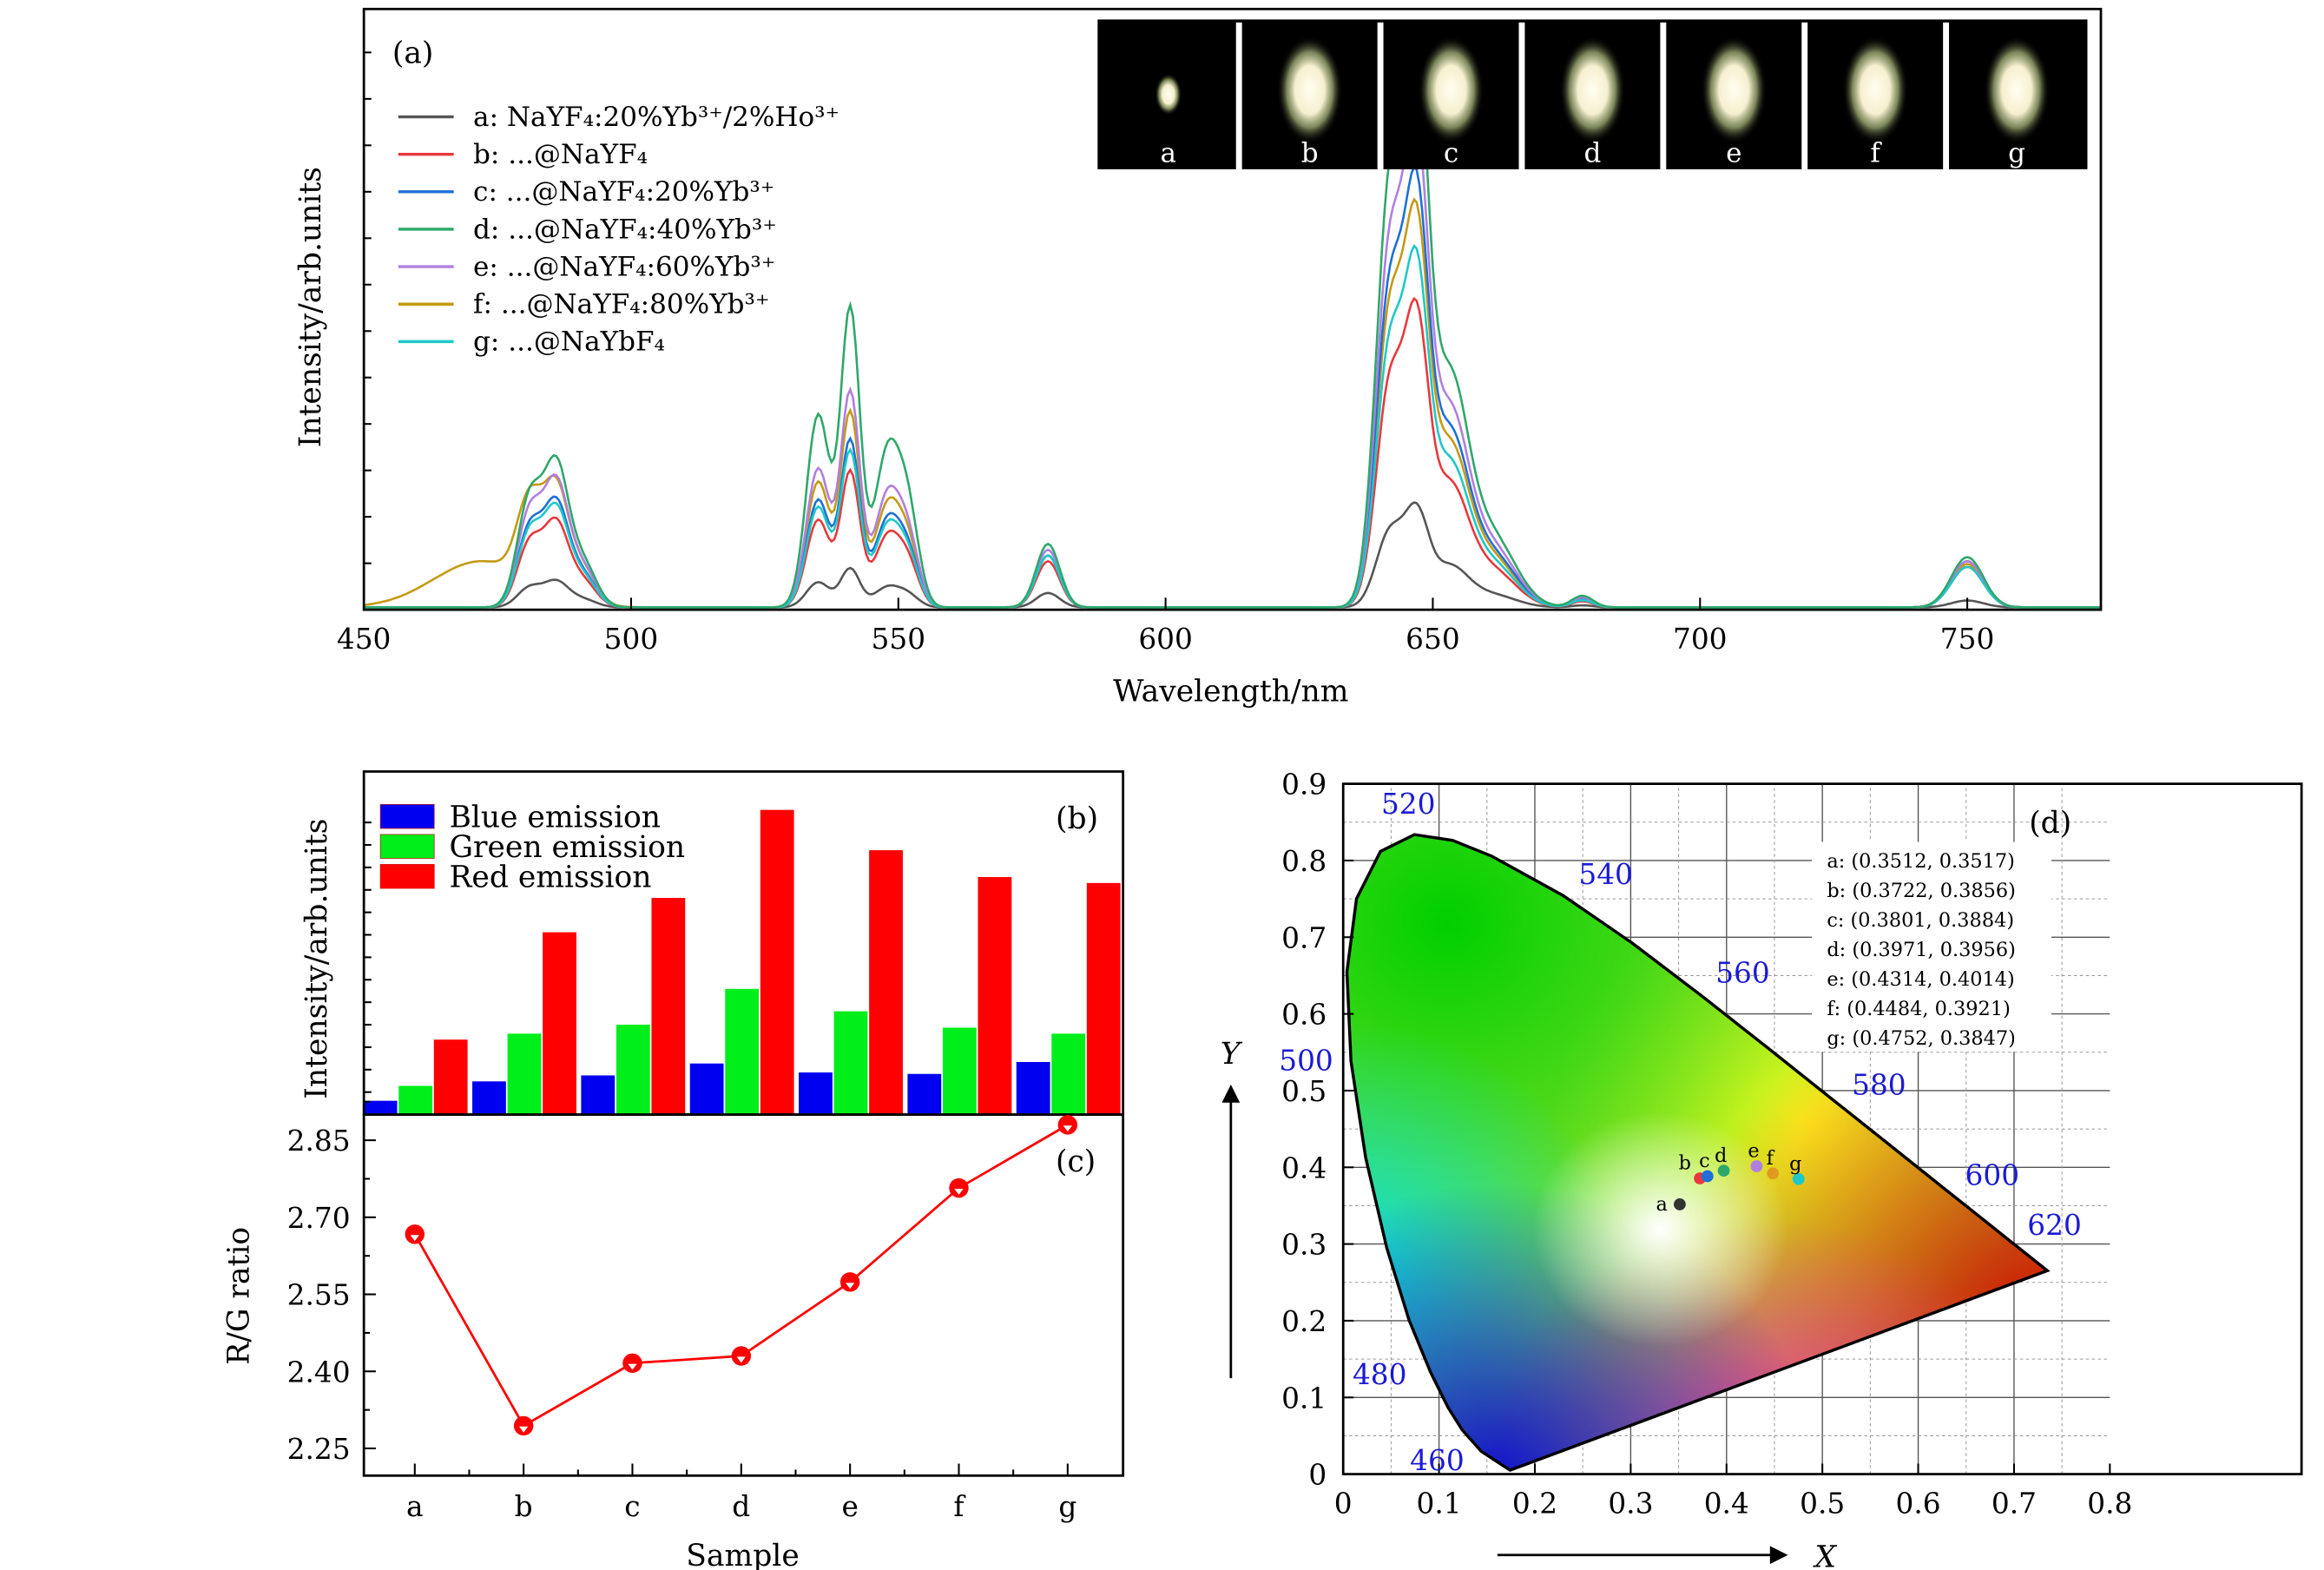 The height and width of the screenshot is (1570, 2324). I want to click on bar-blue-b, so click(489, 1098).